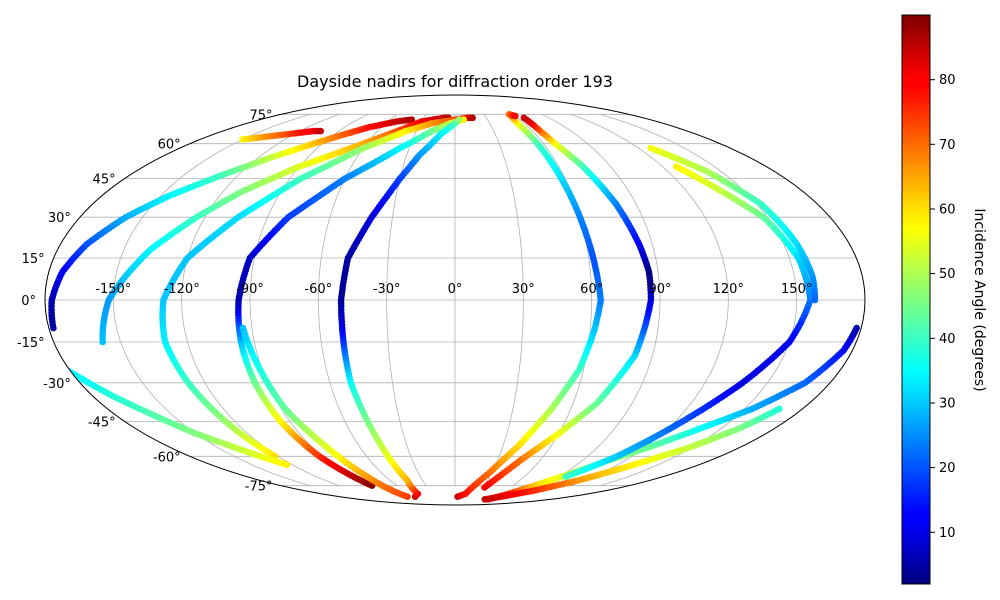 The height and width of the screenshot is (600, 1000). Describe the element at coordinates (947, 274) in the screenshot. I see `colorbar-tick-label: 50` at that location.